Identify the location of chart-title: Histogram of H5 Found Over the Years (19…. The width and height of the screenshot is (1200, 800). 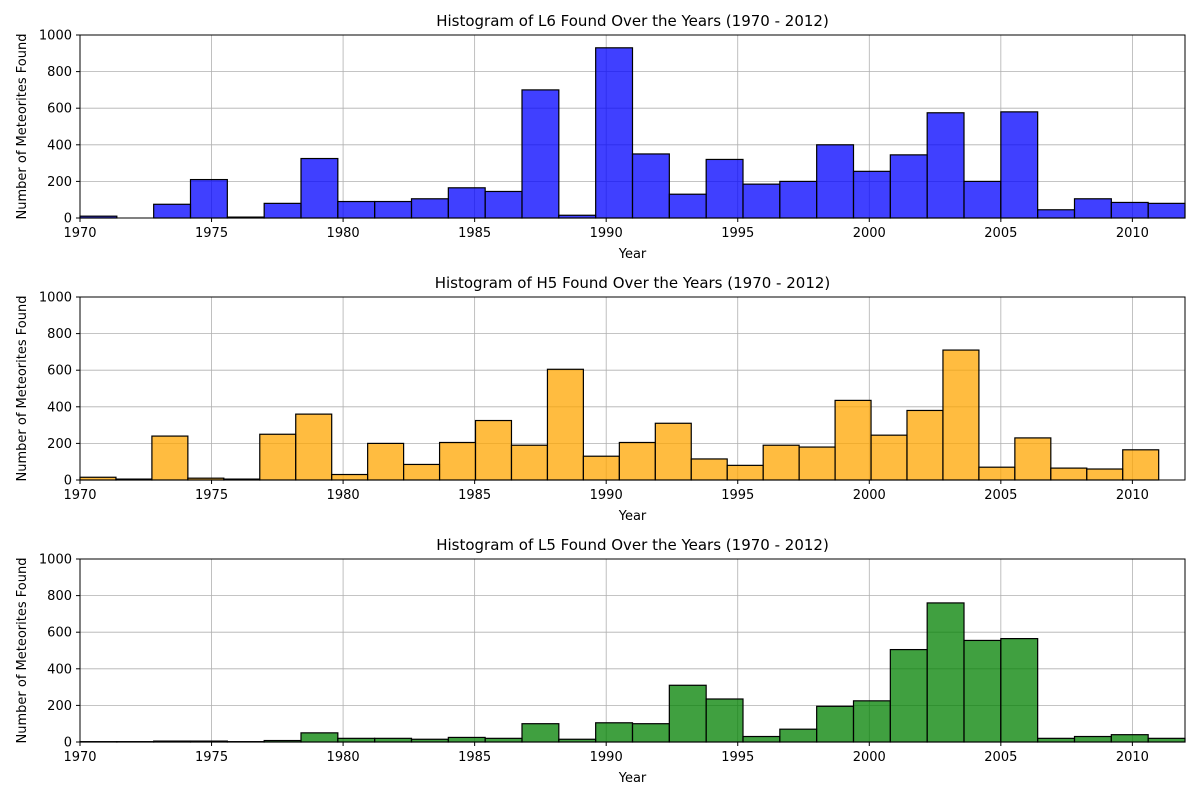
(633, 283).